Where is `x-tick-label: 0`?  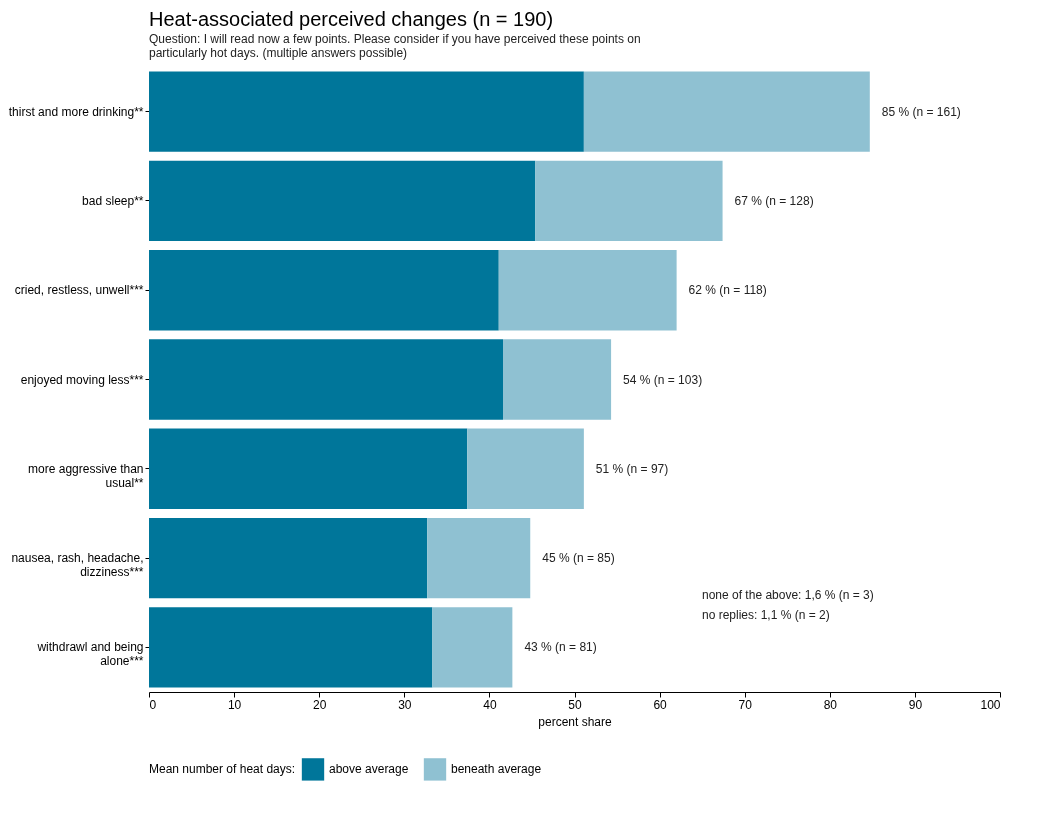 x-tick-label: 0 is located at coordinates (153, 704).